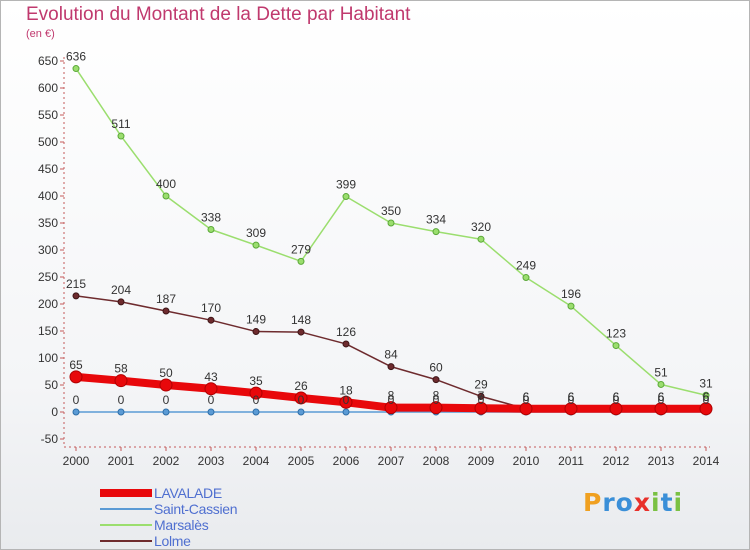 The image size is (750, 550). What do you see at coordinates (256, 461) in the screenshot?
I see `x-tick-label: 2004` at bounding box center [256, 461].